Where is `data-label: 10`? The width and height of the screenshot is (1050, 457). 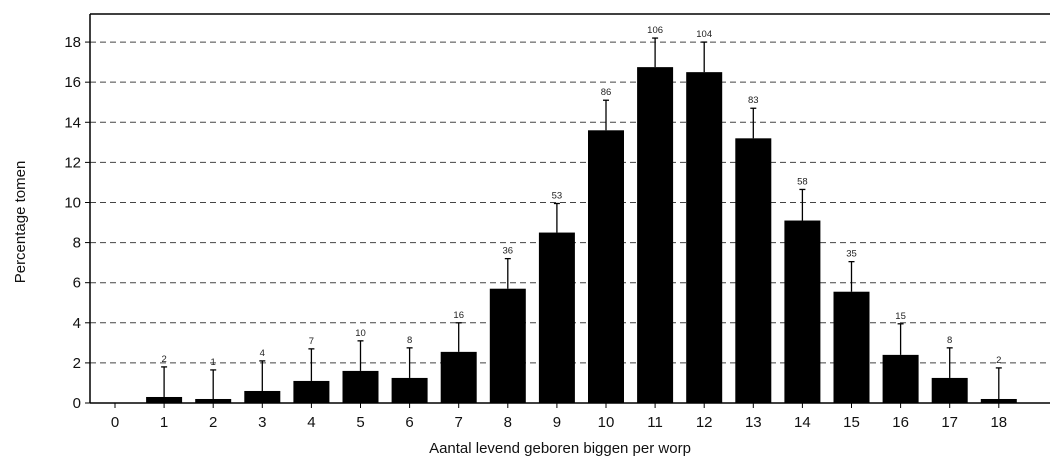 data-label: 10 is located at coordinates (360, 333).